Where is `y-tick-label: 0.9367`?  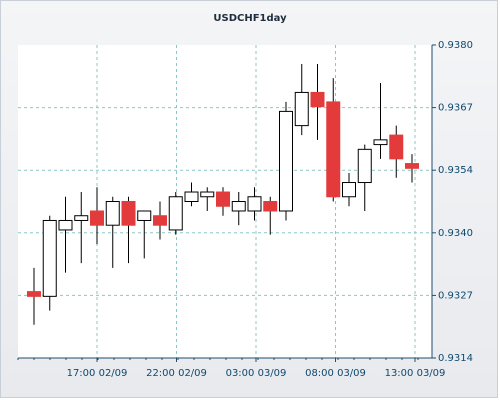
y-tick-label: 0.9367 is located at coordinates (455, 108).